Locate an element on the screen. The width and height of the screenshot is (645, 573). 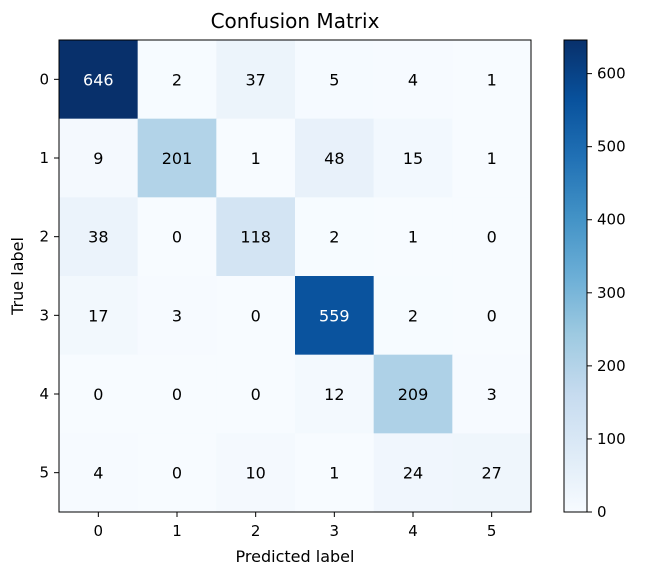
cell-value-label: 48 is located at coordinates (334, 158).